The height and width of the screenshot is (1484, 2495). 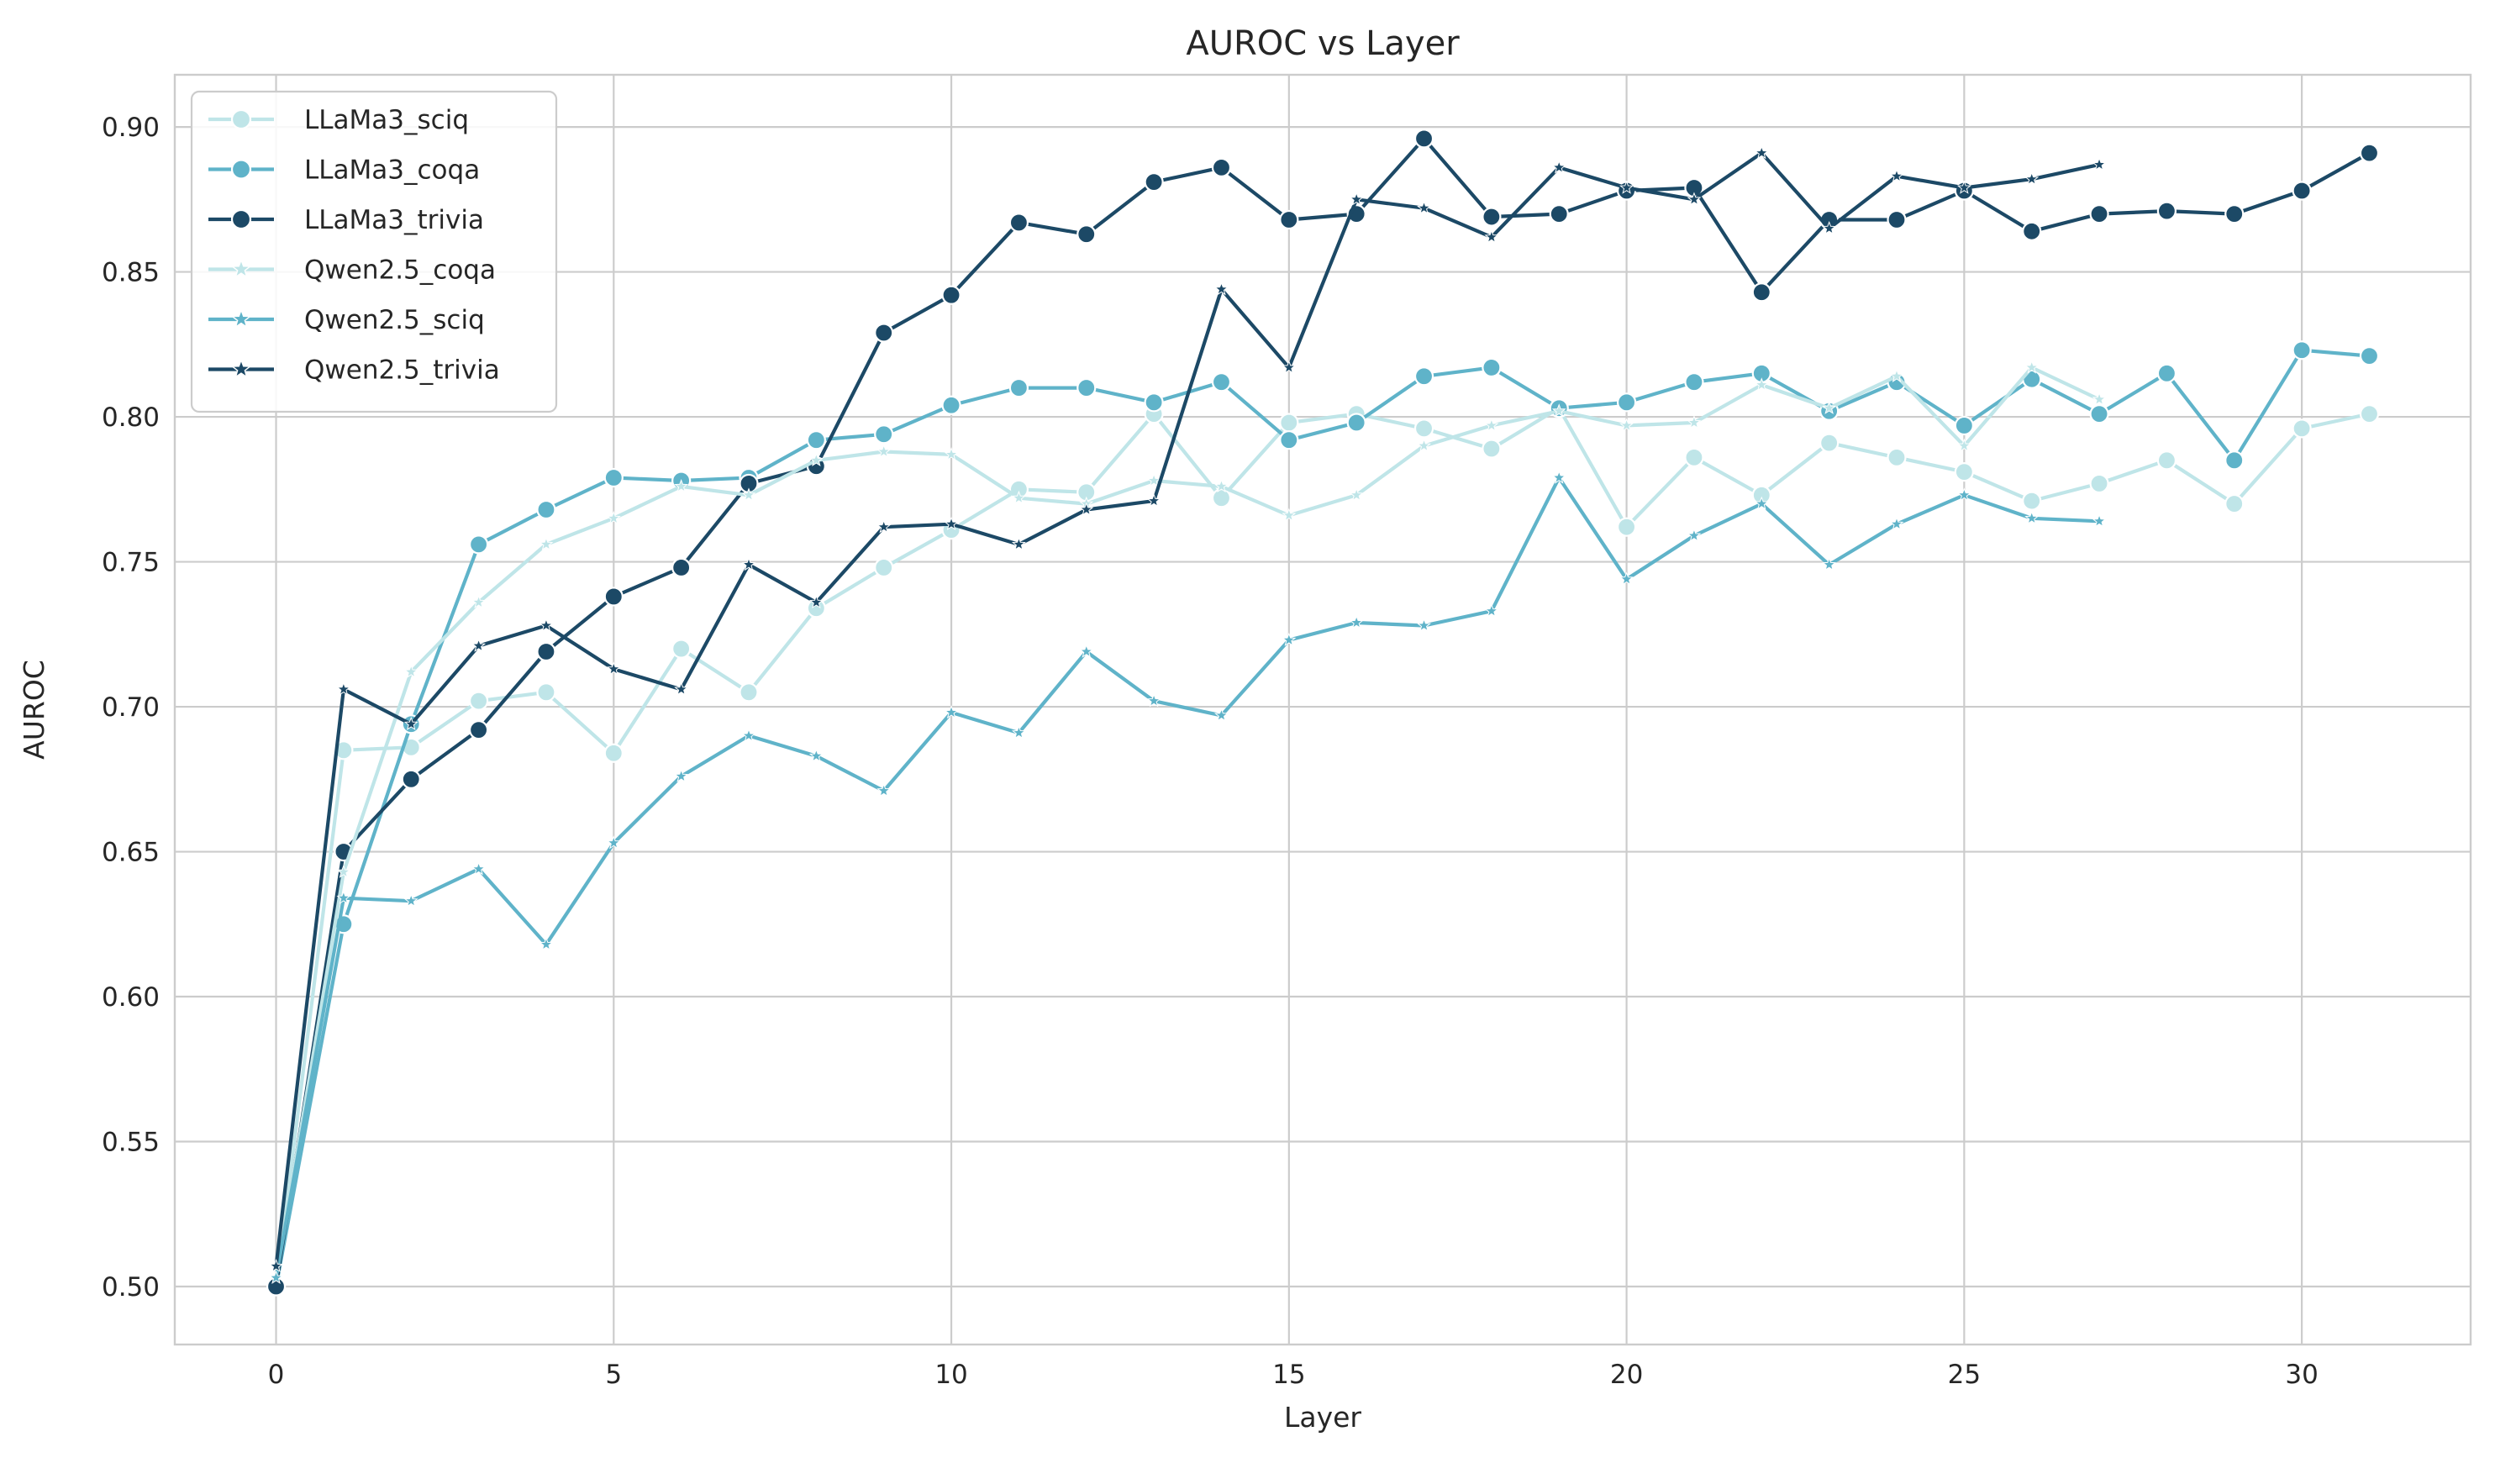 I want to click on legend-item-qwen2-5-coqa: Qwen2.5_coqa, so click(x=352, y=271).